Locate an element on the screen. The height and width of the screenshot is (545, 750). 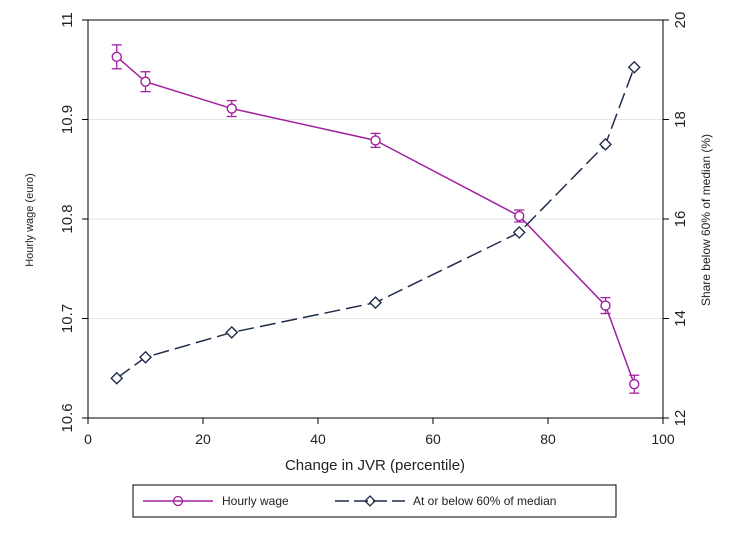
legend-marker-hourly-wage is located at coordinates (178, 501).